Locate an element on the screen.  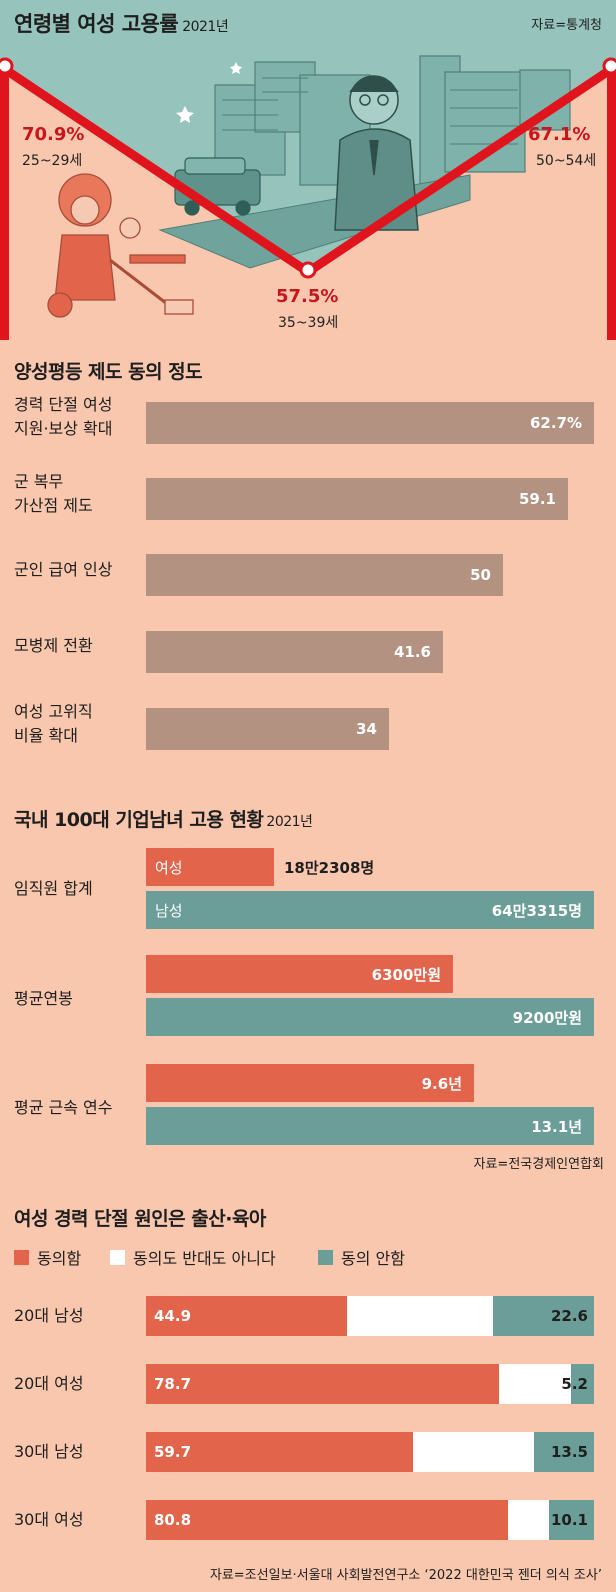
stack-label-0: 20대 남성 is located at coordinates (49, 1315).